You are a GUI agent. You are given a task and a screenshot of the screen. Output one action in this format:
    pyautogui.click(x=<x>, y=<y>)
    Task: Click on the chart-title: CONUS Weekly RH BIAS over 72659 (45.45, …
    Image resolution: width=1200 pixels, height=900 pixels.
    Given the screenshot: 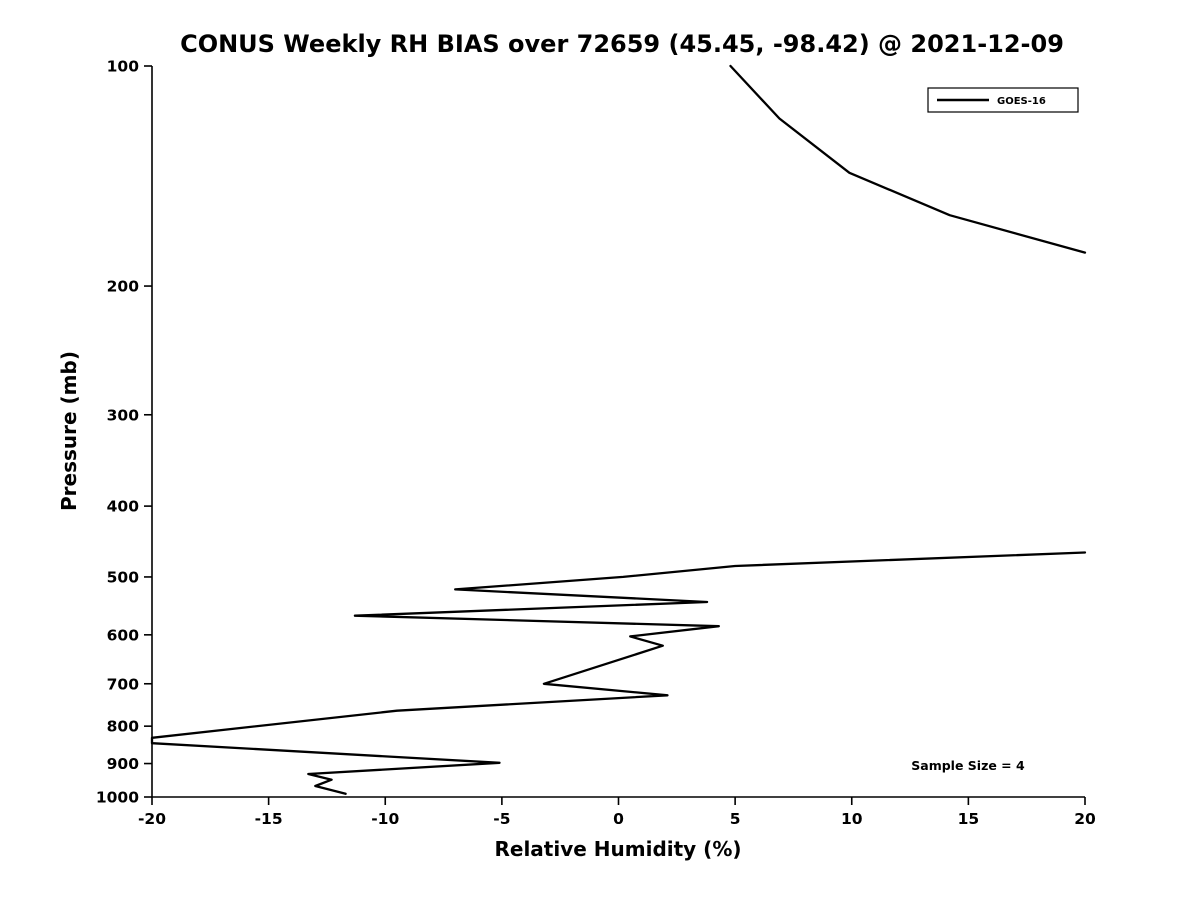 What is the action you would take?
    pyautogui.click(x=622, y=44)
    